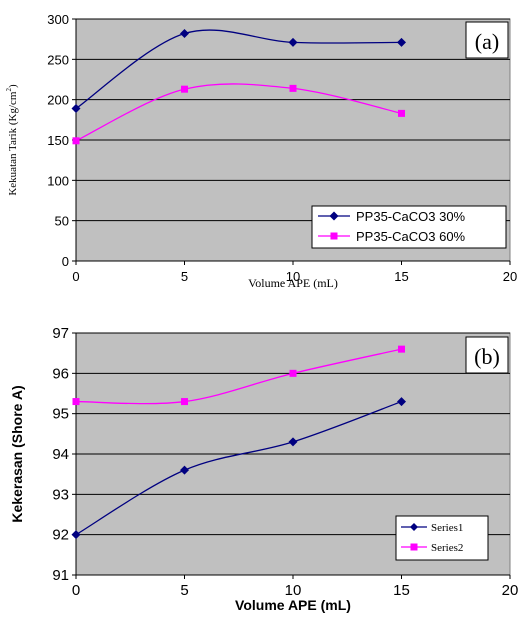 The width and height of the screenshot is (520, 642). I want to click on chart-a-legend-label-2: PP35-CaCO3 60%, so click(411, 236).